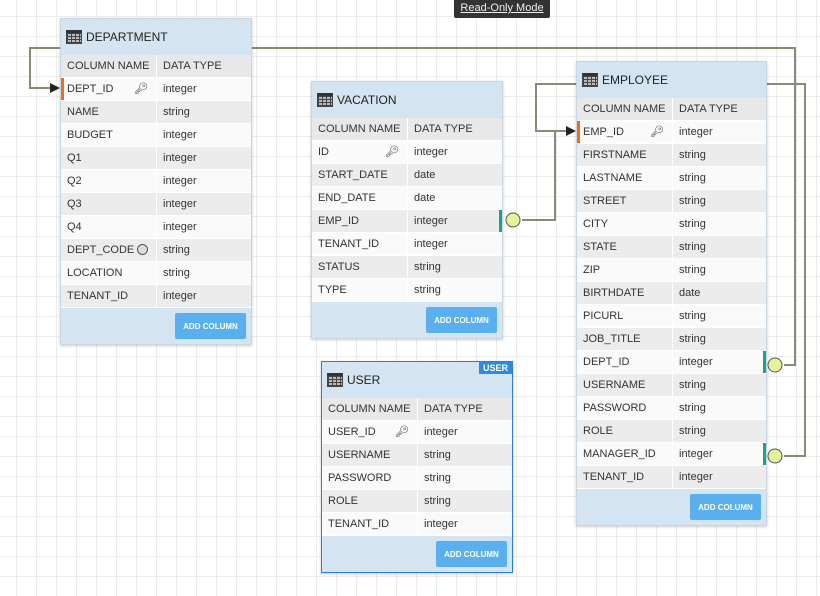  What do you see at coordinates (360, 129) in the screenshot?
I see `column-name-header: COLUMN NAME` at bounding box center [360, 129].